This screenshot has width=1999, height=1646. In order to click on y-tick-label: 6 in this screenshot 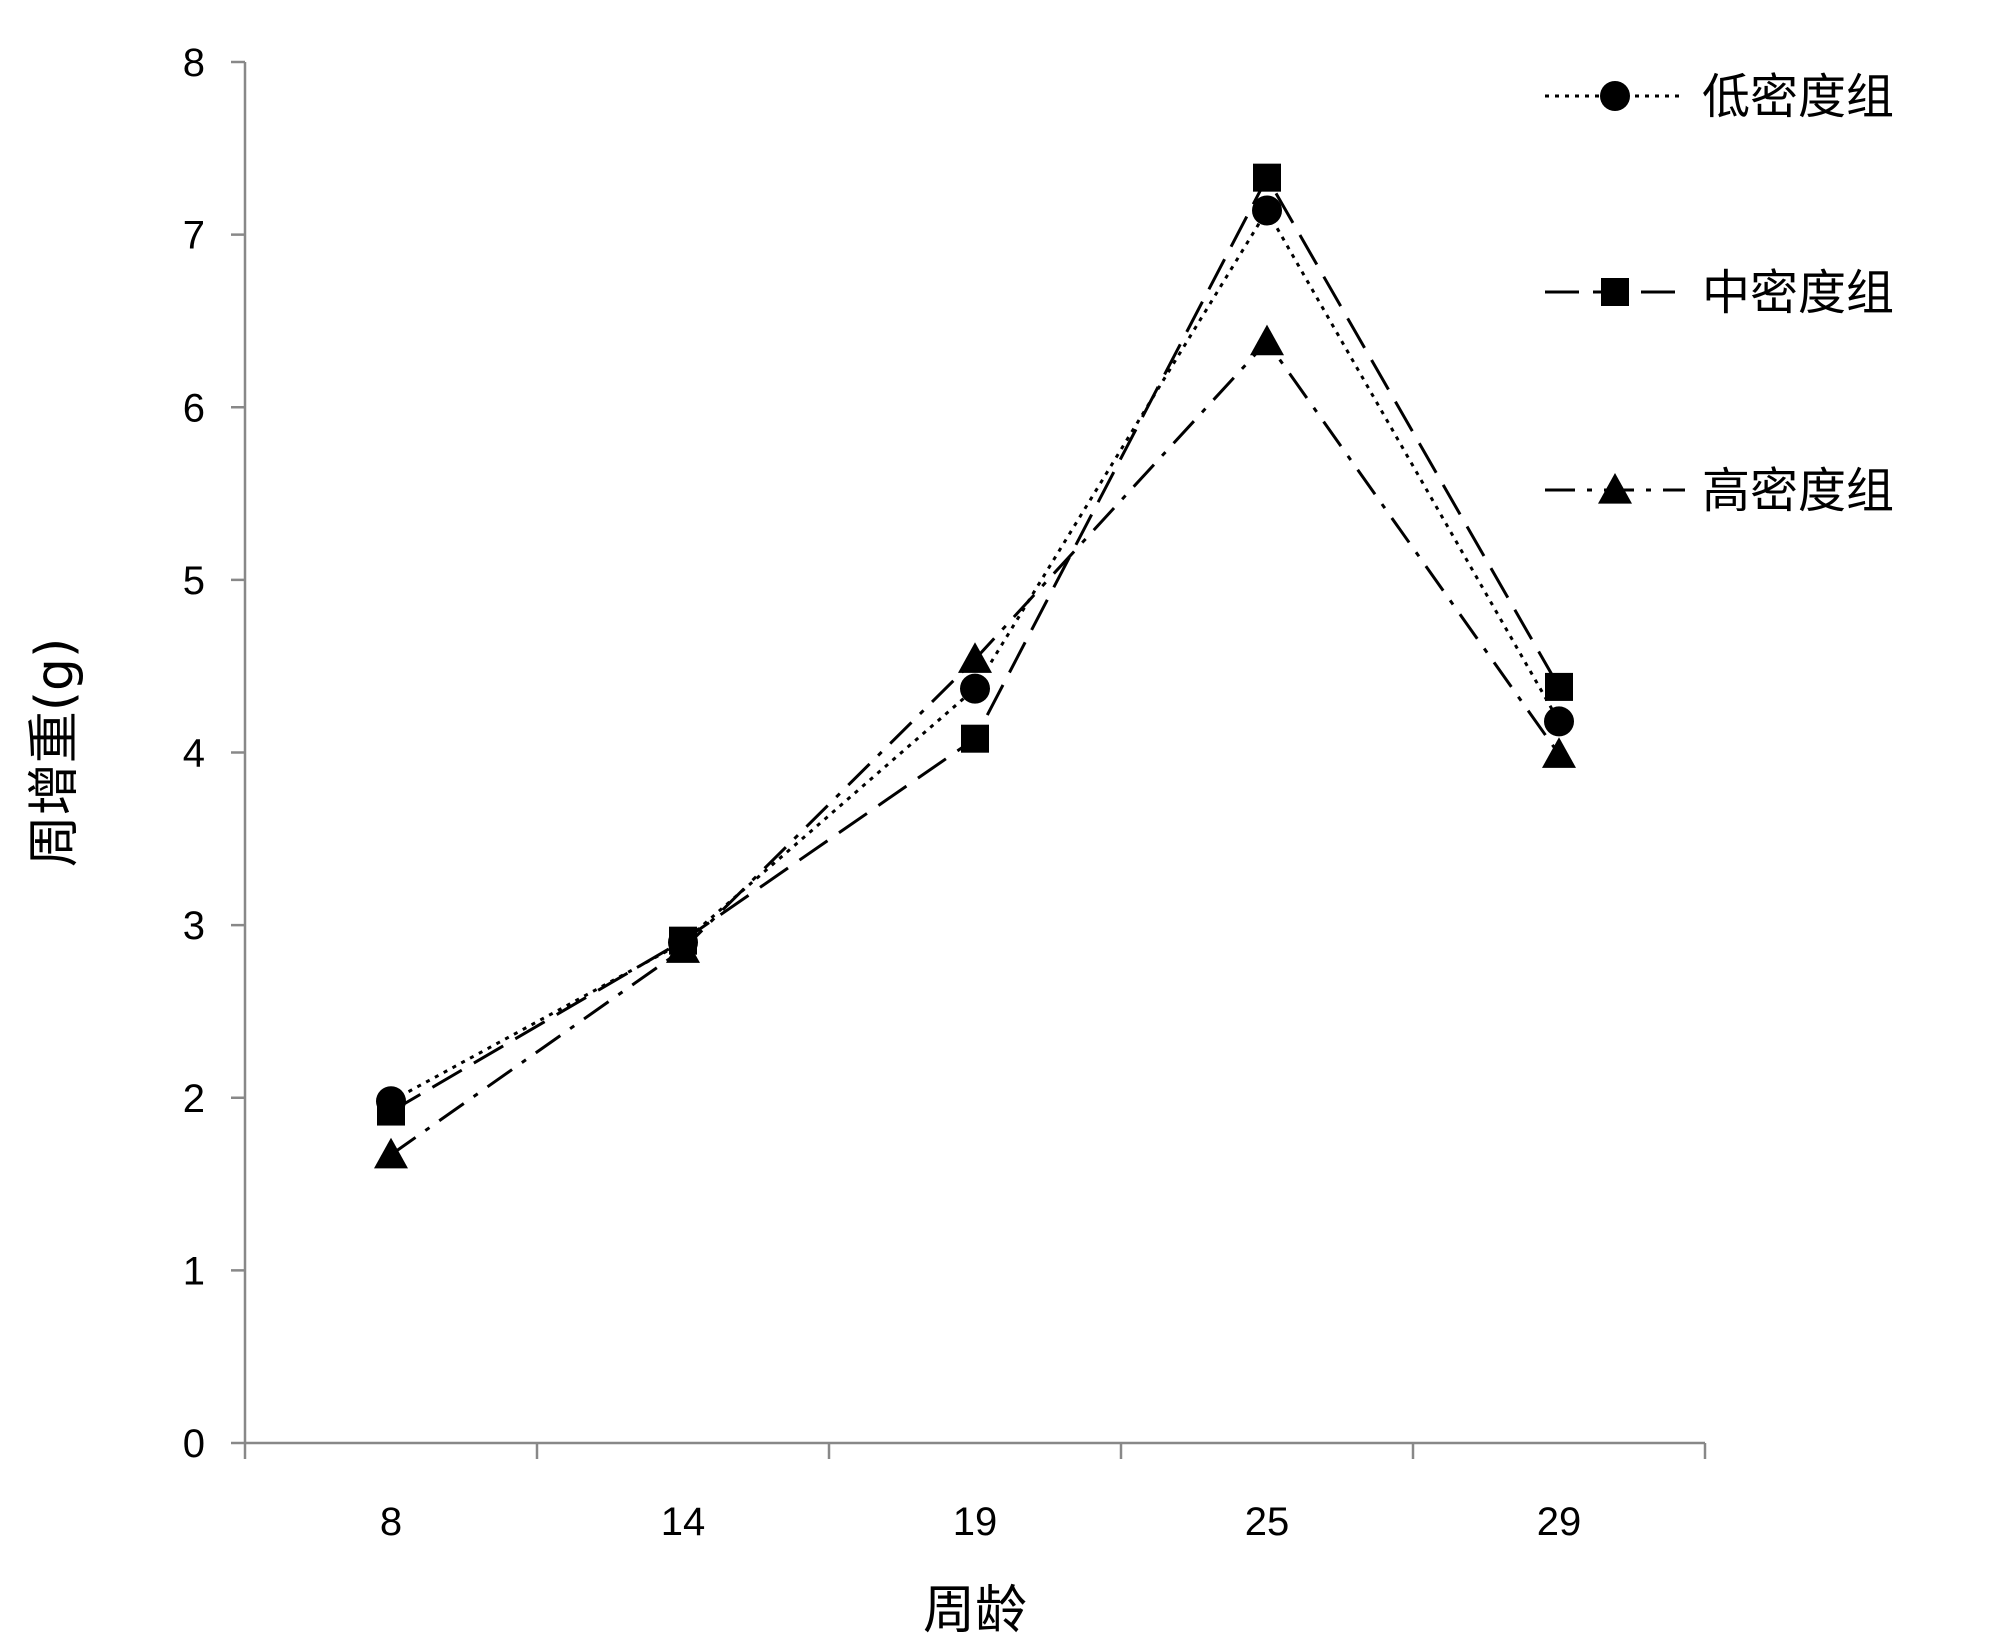, I will do `click(194, 408)`.